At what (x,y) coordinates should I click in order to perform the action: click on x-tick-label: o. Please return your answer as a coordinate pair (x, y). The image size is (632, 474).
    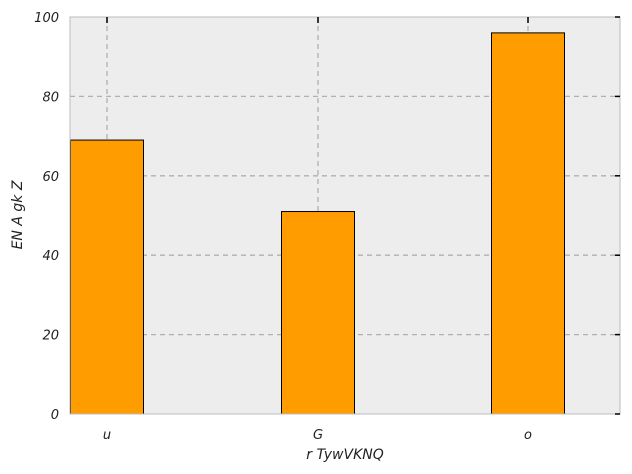
    Looking at the image, I should click on (528, 435).